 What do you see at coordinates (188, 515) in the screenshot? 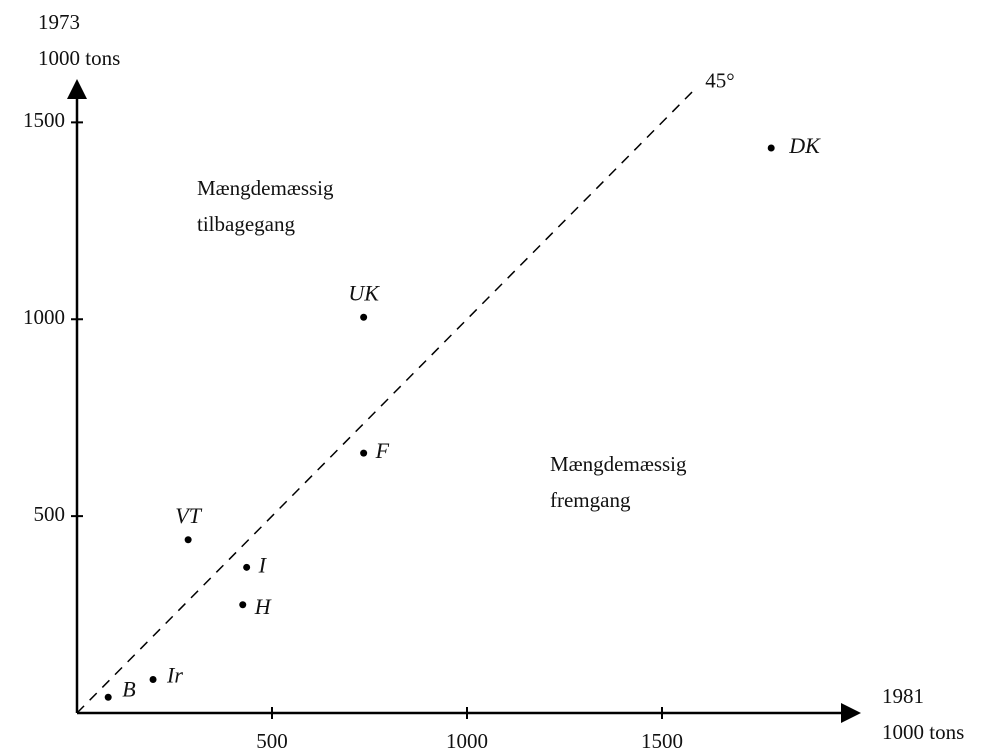
I see `point-label: VT` at bounding box center [188, 515].